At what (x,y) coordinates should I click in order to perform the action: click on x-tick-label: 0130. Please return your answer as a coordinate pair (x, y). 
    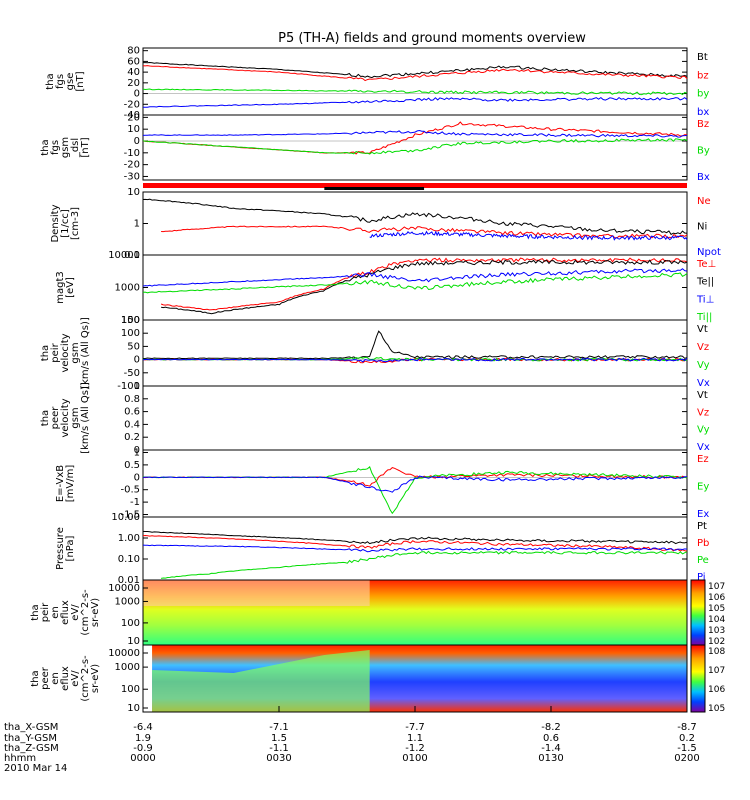
    Looking at the image, I should click on (550, 758).